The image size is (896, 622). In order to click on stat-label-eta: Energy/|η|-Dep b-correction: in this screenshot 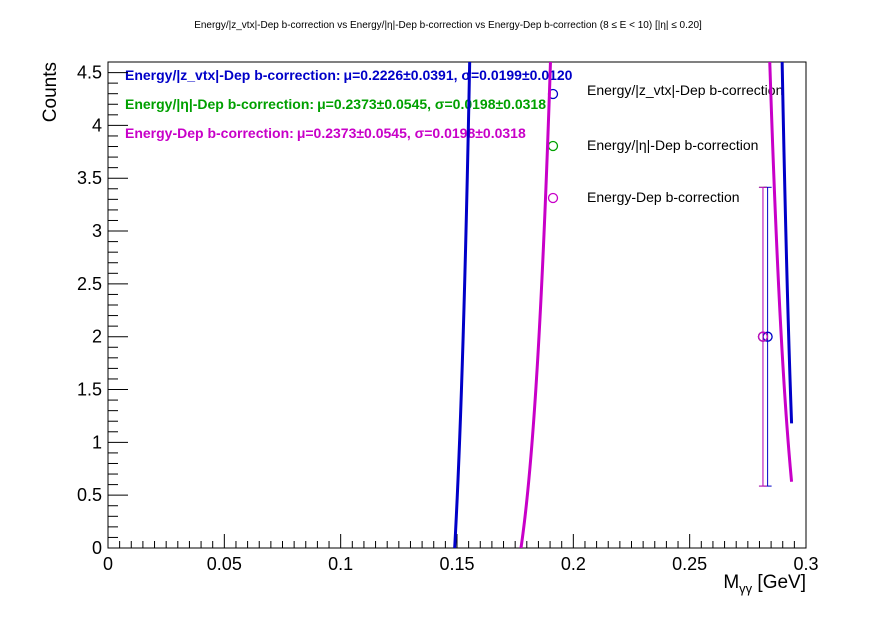, I will do `click(219, 104)`.